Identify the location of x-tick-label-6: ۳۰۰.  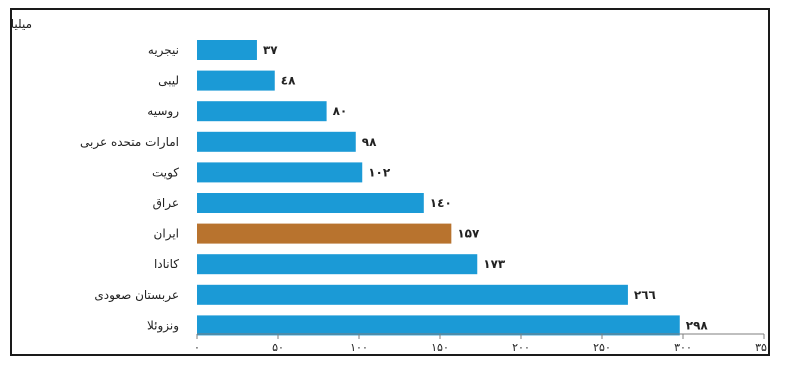
(683, 347).